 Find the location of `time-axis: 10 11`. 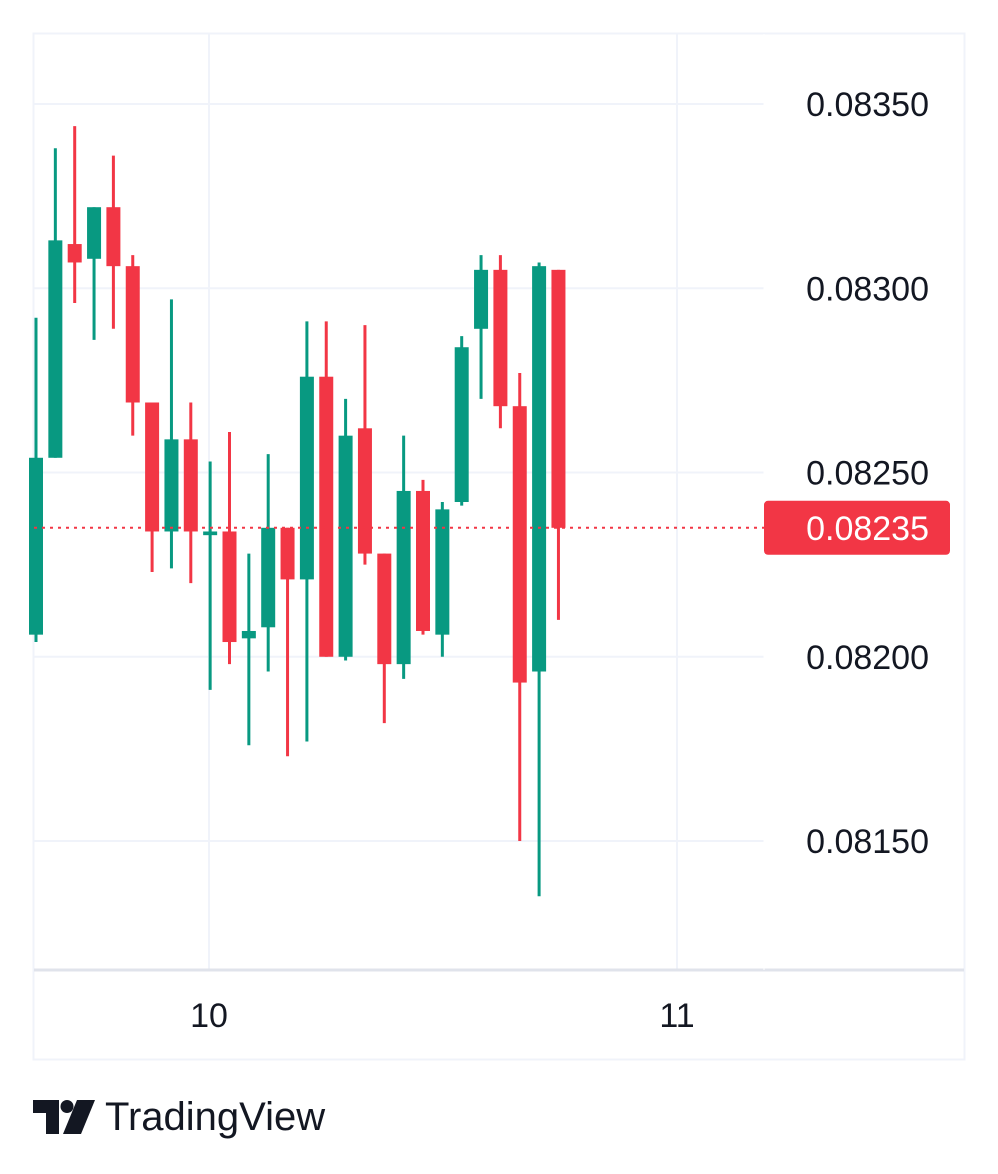

time-axis: 10 11 is located at coordinates (442, 1016).